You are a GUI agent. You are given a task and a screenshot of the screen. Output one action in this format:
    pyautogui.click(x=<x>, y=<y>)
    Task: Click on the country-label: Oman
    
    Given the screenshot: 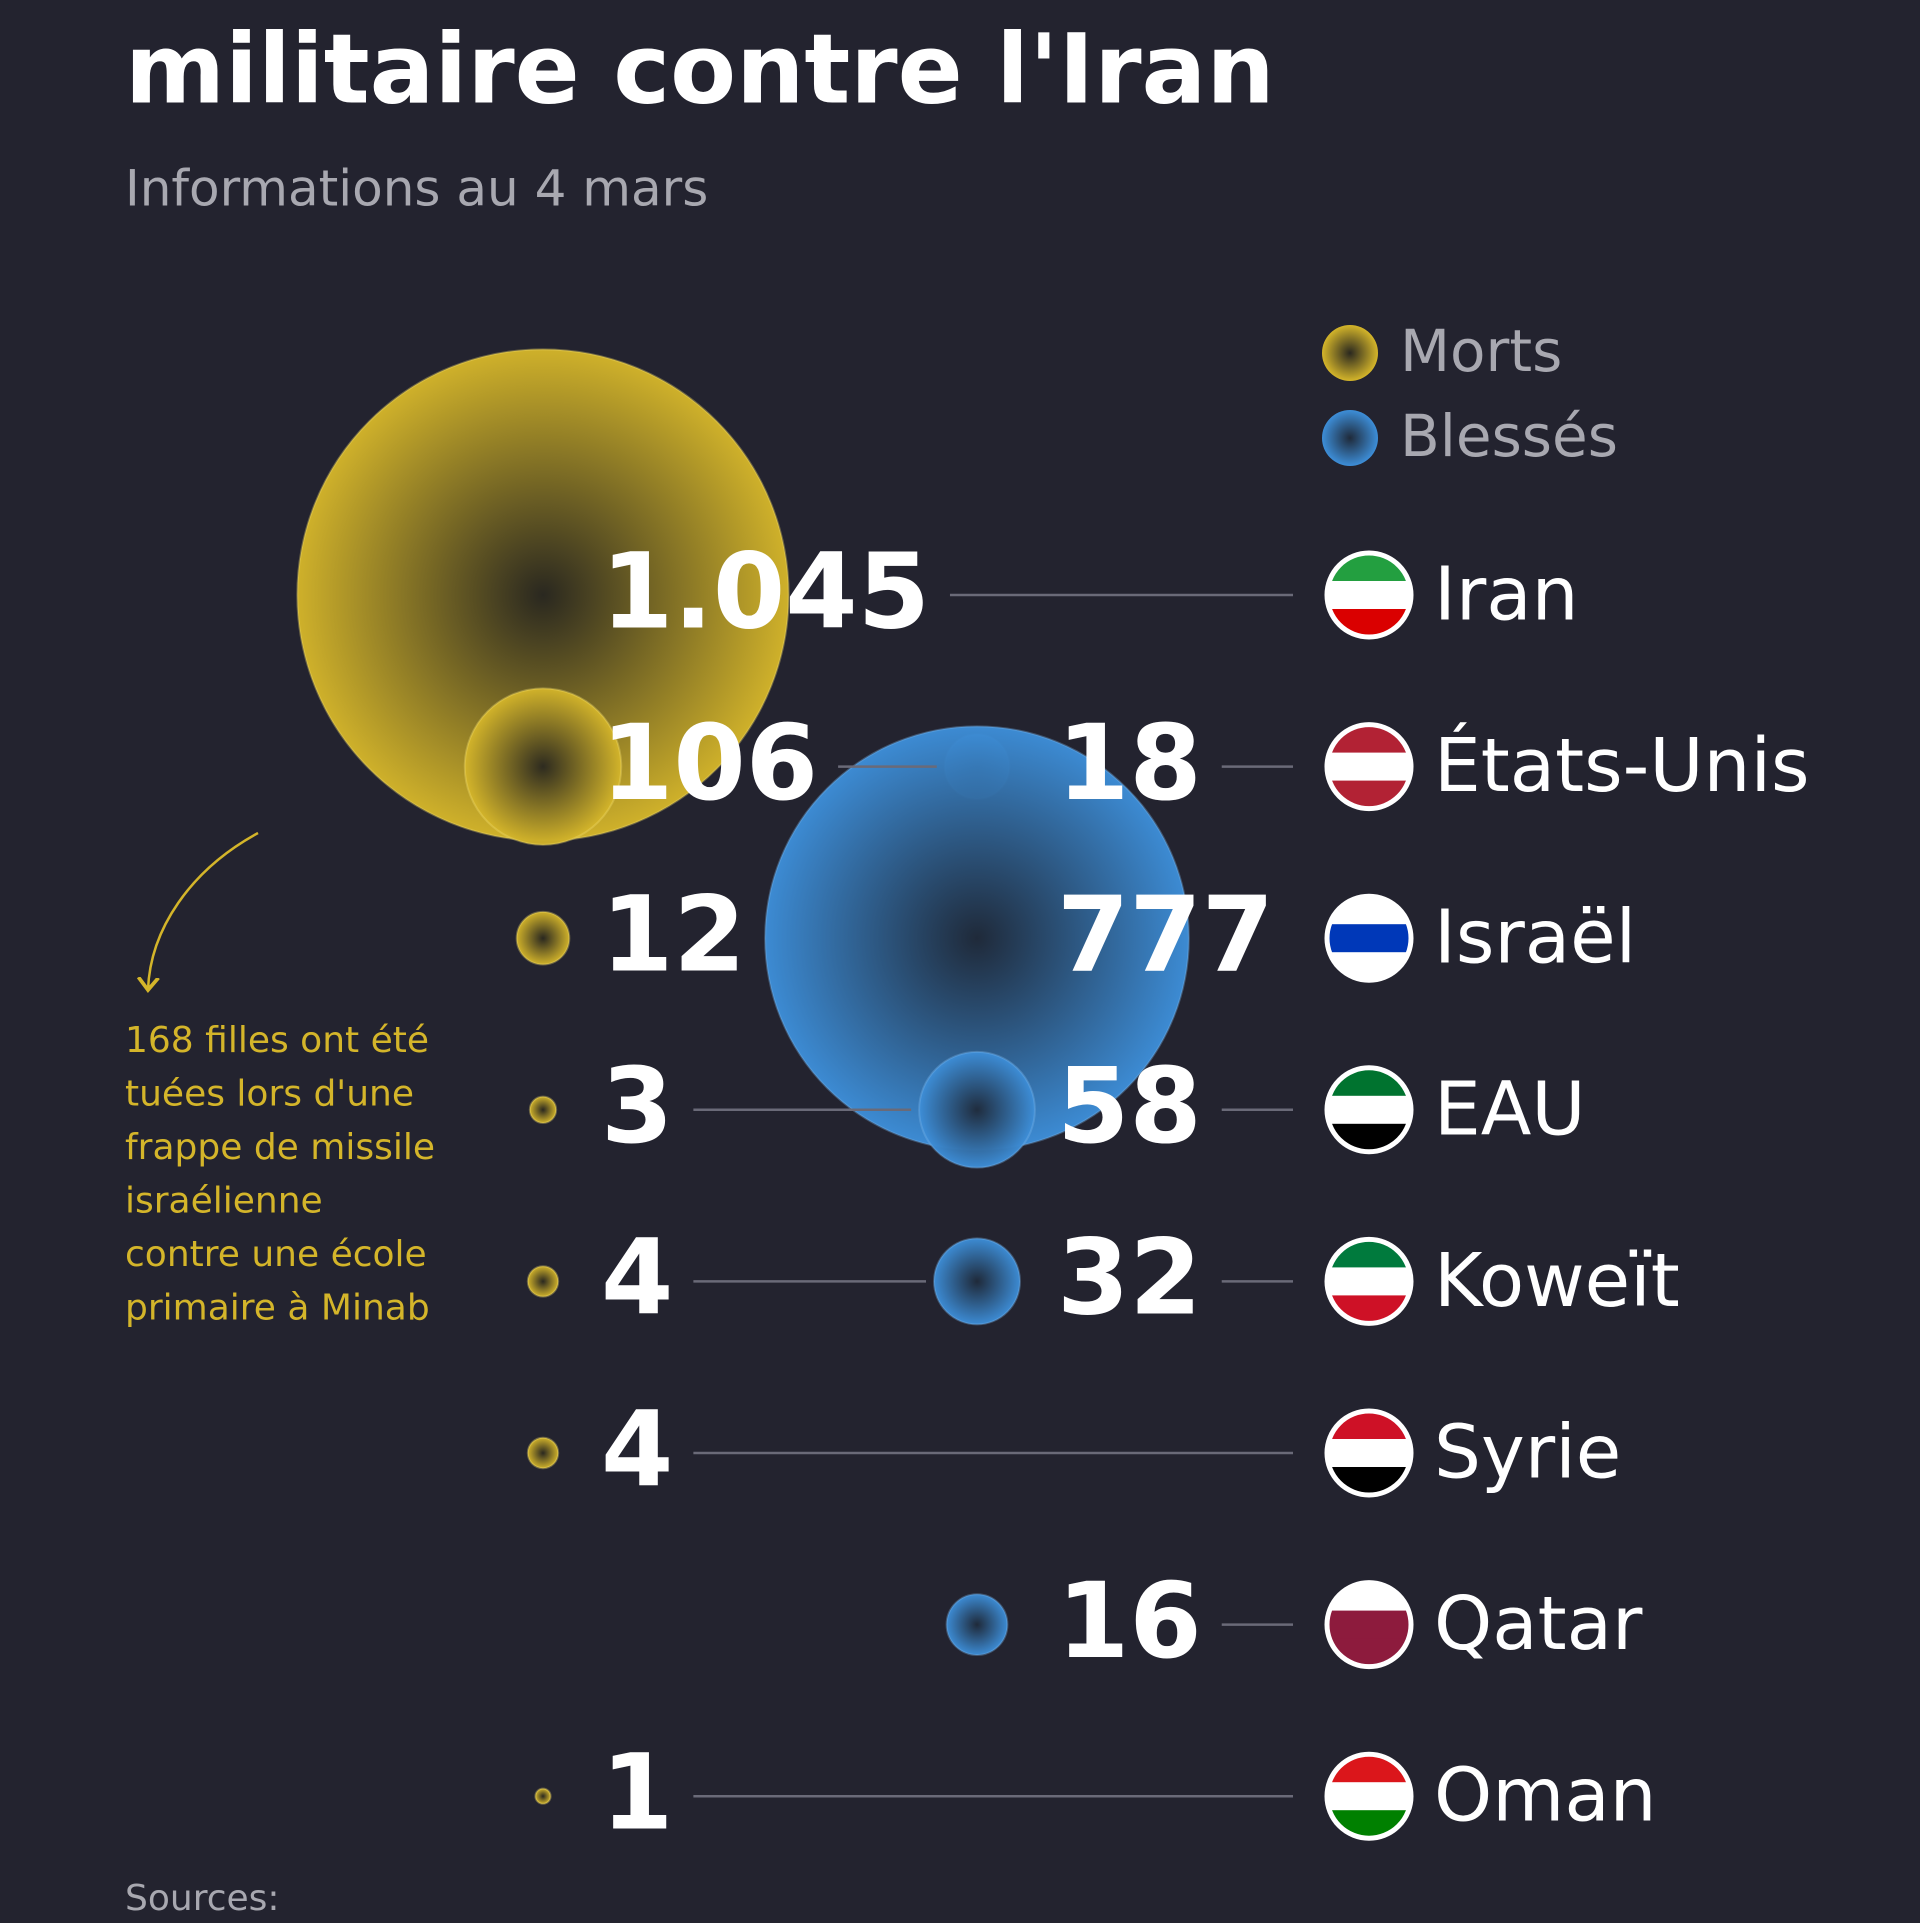 What is the action you would take?
    pyautogui.click(x=1545, y=1796)
    